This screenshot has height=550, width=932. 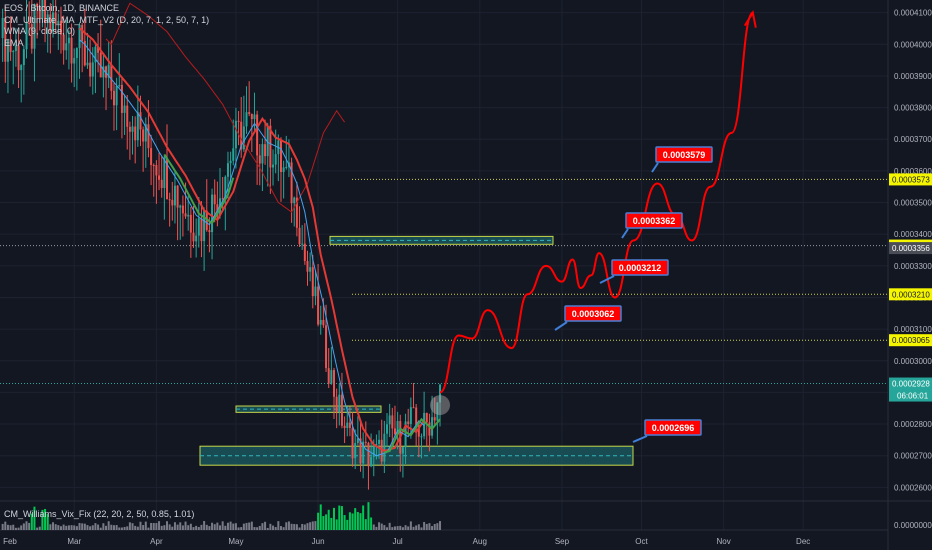 I want to click on badge-box, so click(x=654, y=220).